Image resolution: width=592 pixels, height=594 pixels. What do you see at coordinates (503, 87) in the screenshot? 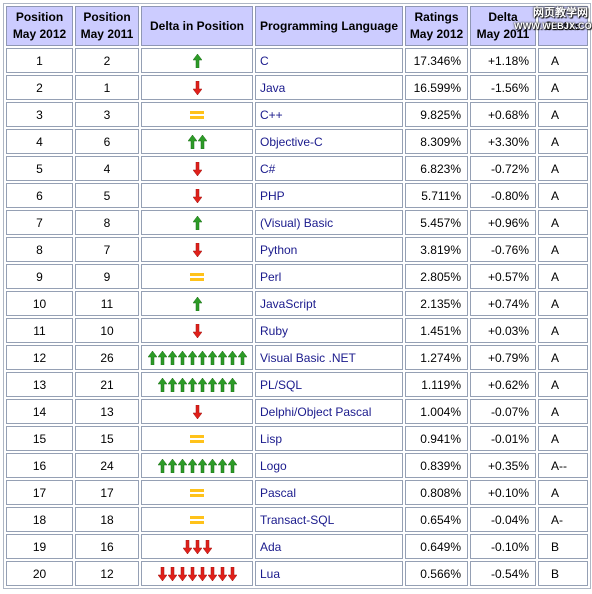
I see `delta-rating-cell: -1.56%` at bounding box center [503, 87].